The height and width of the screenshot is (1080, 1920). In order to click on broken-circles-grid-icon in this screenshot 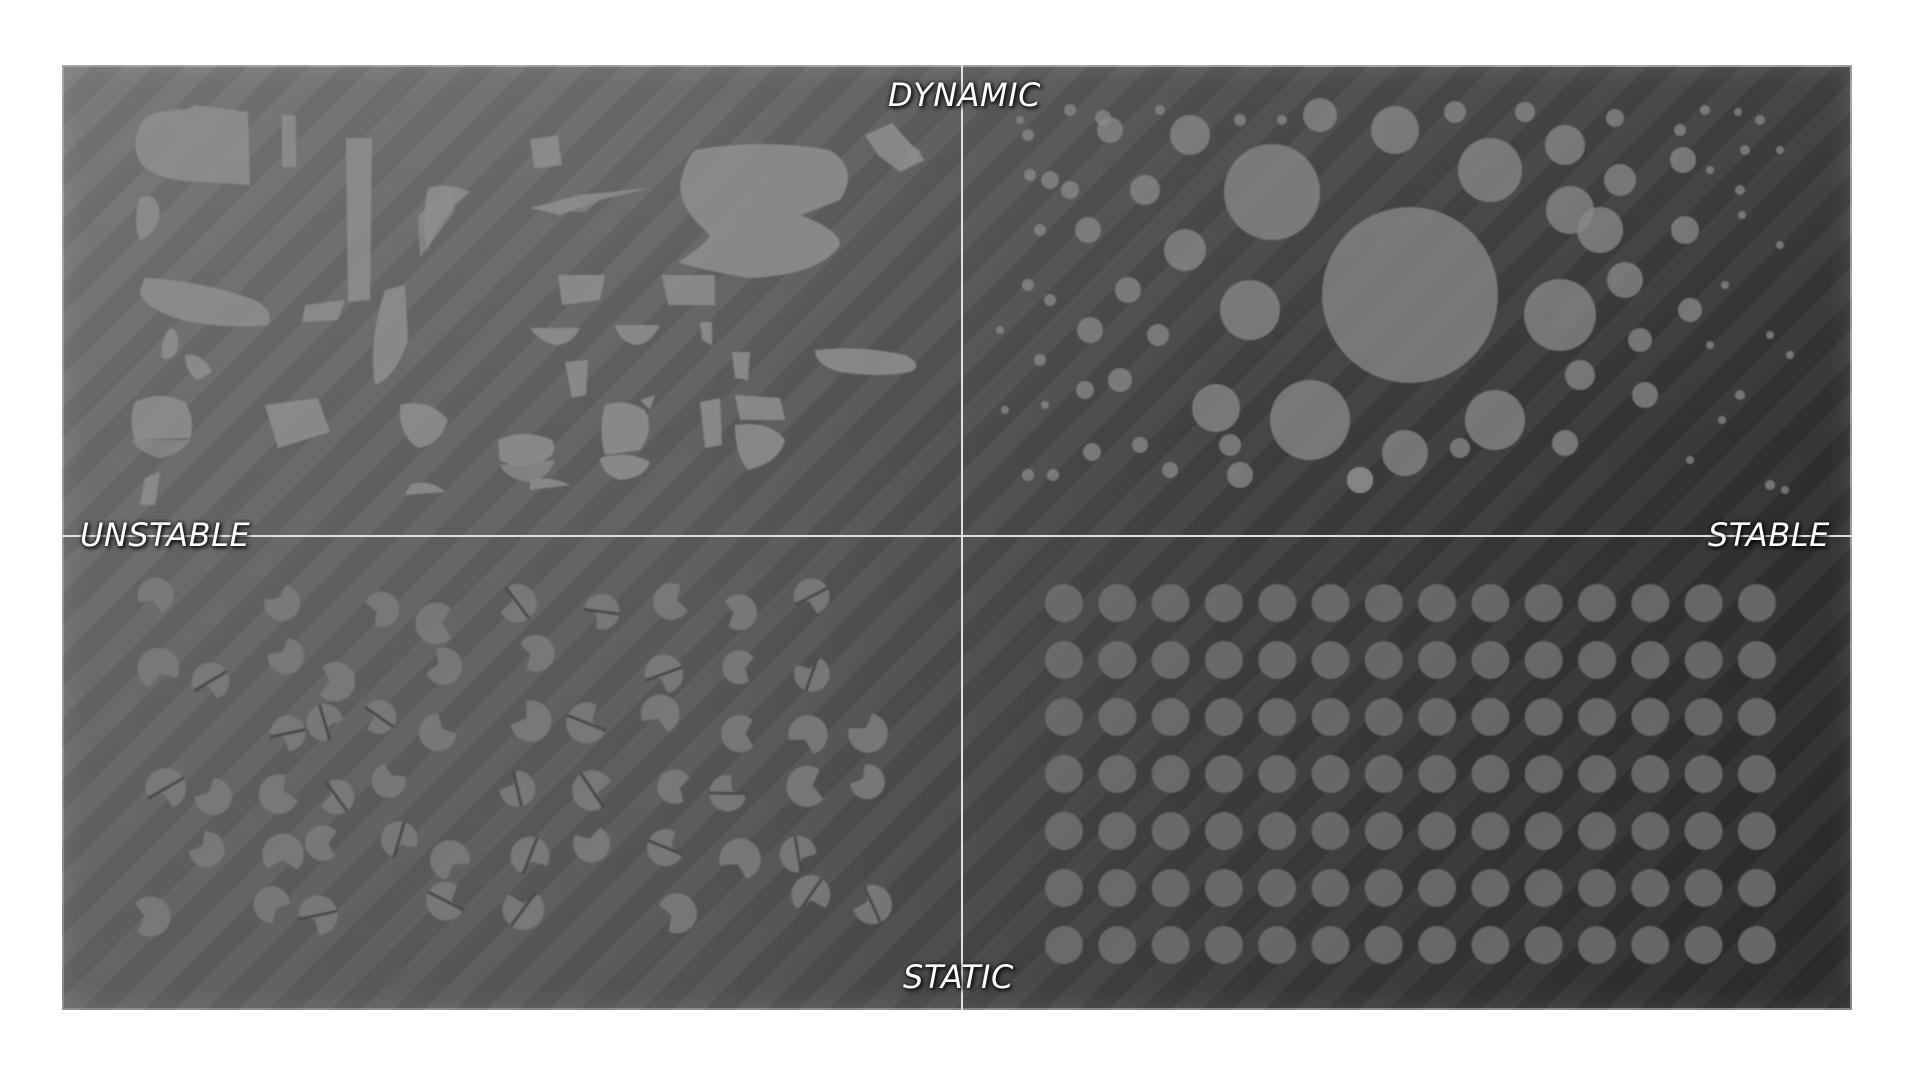, I will do `click(514, 757)`.